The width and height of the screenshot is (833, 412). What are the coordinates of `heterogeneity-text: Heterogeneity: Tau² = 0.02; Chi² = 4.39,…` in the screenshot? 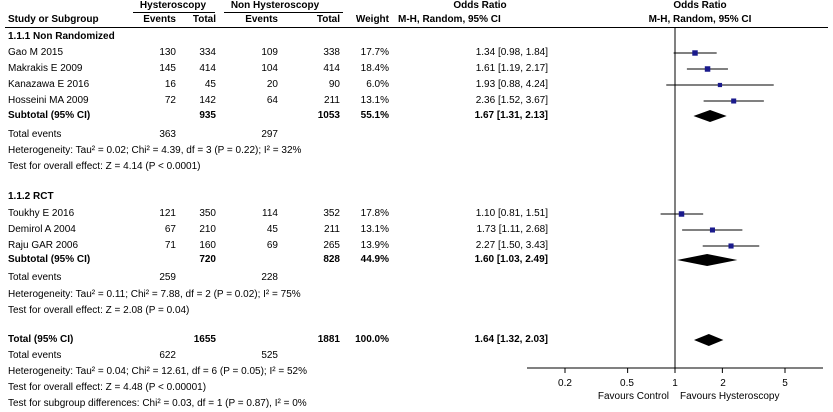 It's located at (155, 150).